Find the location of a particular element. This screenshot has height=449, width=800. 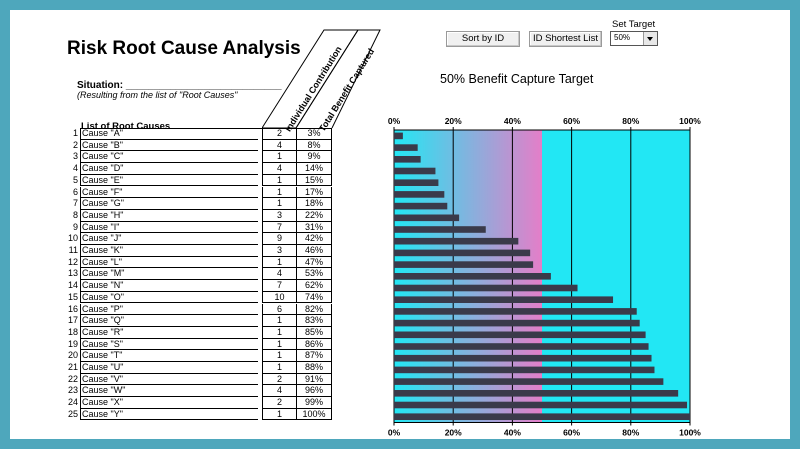

cause-name-cell: Cause "I" is located at coordinates (169, 227).